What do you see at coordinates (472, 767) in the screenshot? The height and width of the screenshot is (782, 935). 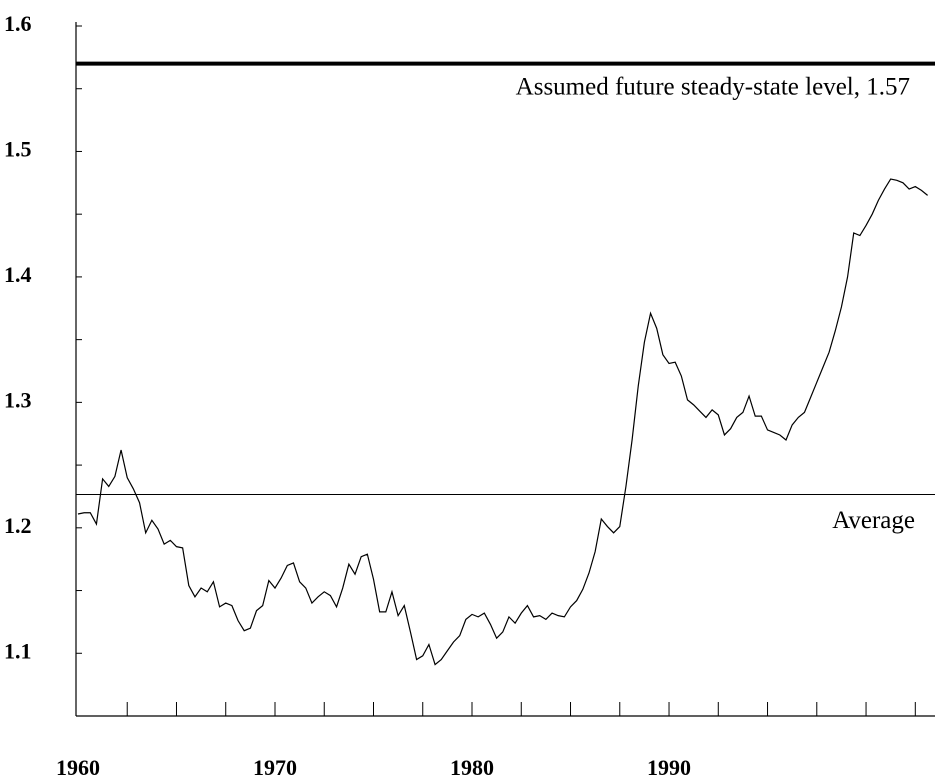 I see `x-tick-label: 1980` at bounding box center [472, 767].